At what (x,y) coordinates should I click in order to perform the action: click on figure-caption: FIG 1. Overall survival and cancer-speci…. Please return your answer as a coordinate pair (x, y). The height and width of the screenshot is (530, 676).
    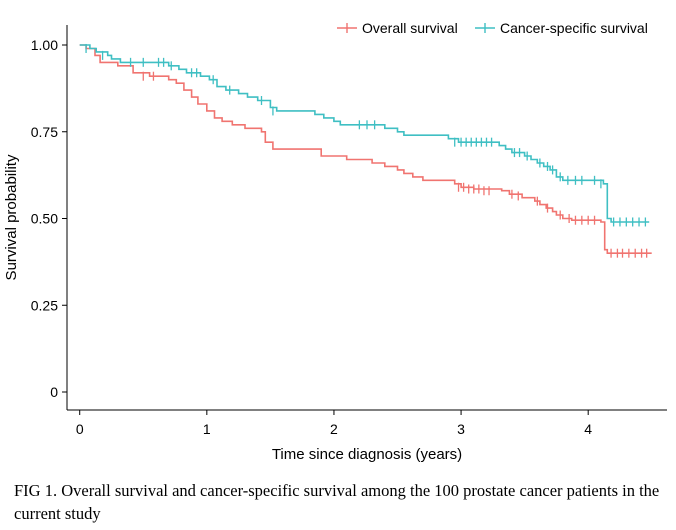
    Looking at the image, I should click on (337, 502).